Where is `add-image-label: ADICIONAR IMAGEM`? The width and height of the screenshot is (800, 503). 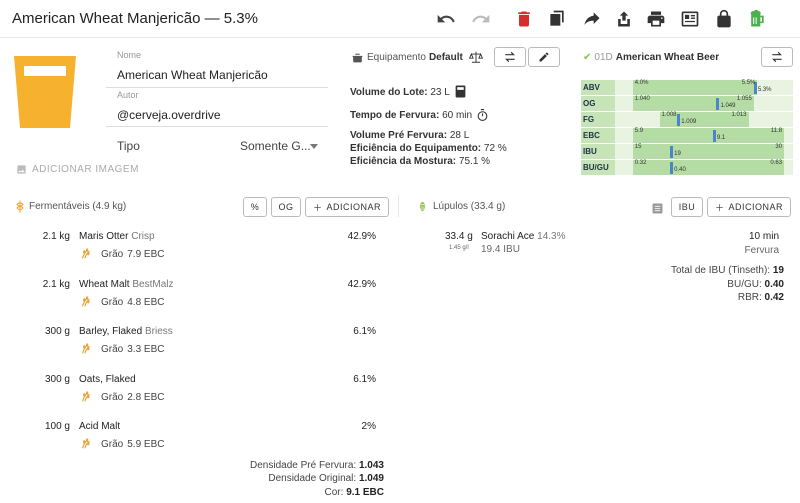 add-image-label: ADICIONAR IMAGEM is located at coordinates (85, 169).